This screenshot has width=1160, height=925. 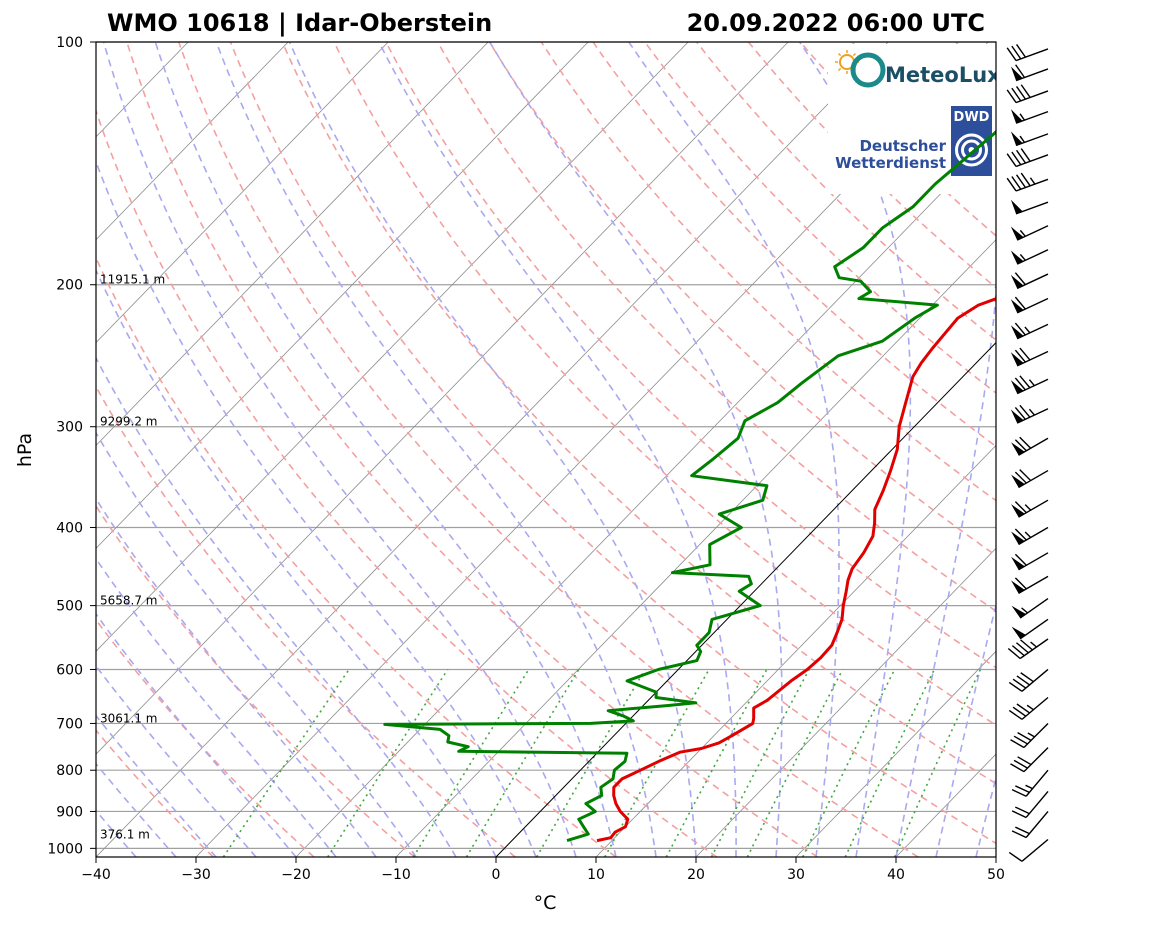 I want to click on y-tick-label: 500, so click(x=69, y=607).